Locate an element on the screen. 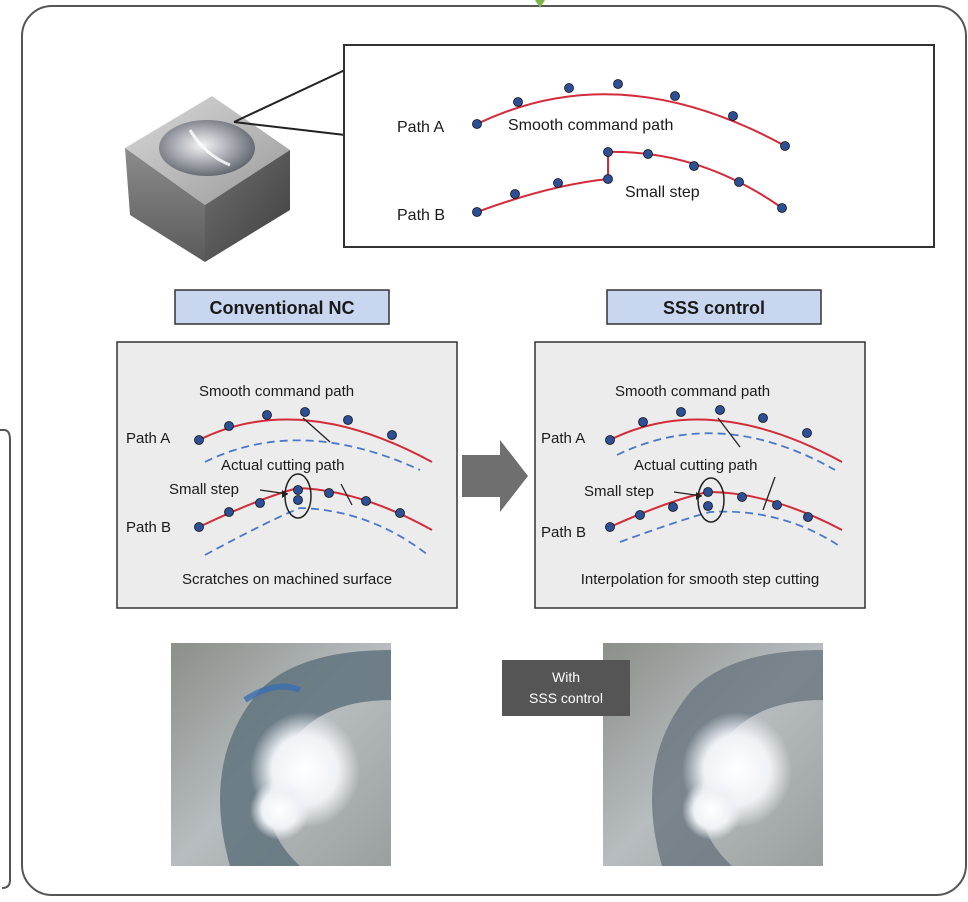 This screenshot has height=902, width=968. left-smooth-label: Smooth command path is located at coordinates (276, 391).